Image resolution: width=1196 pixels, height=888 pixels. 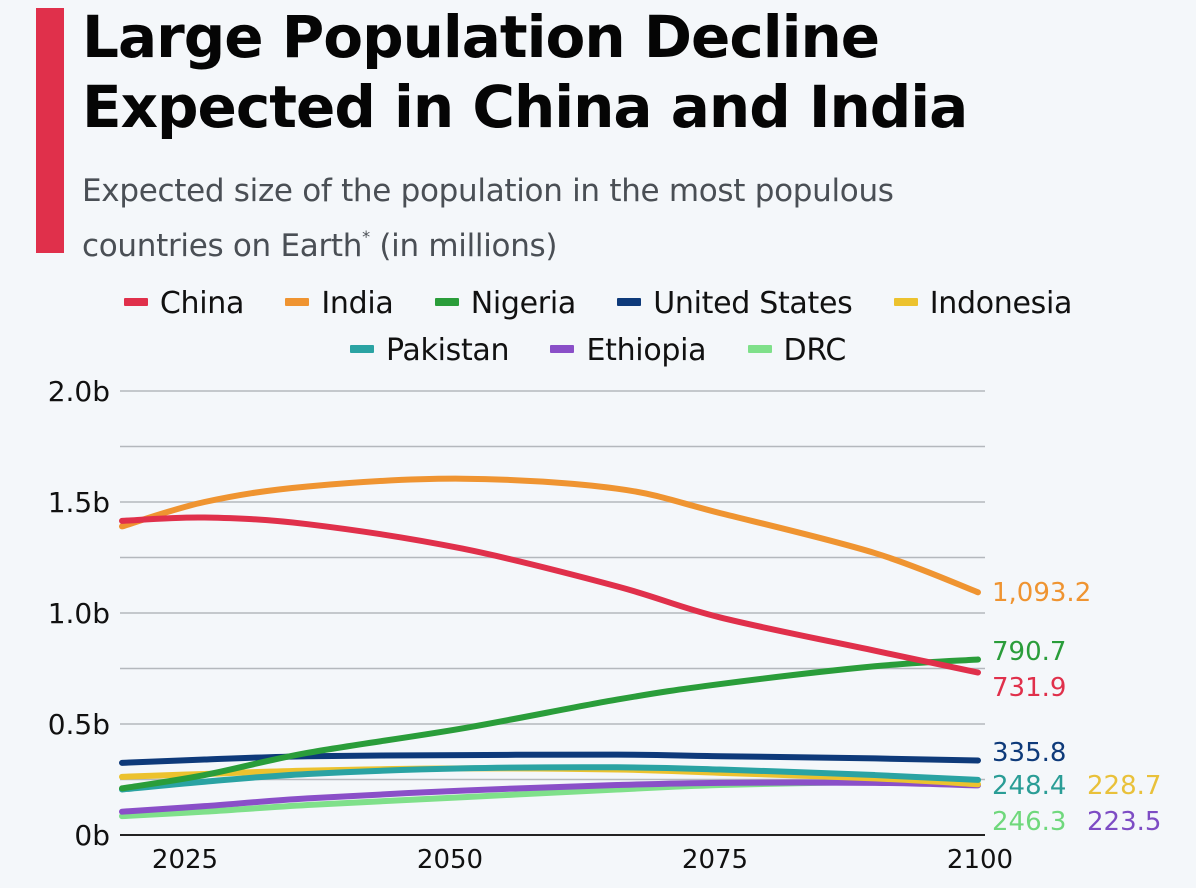 What do you see at coordinates (481, 37) in the screenshot?
I see `title-line-1: Large Population Decline` at bounding box center [481, 37].